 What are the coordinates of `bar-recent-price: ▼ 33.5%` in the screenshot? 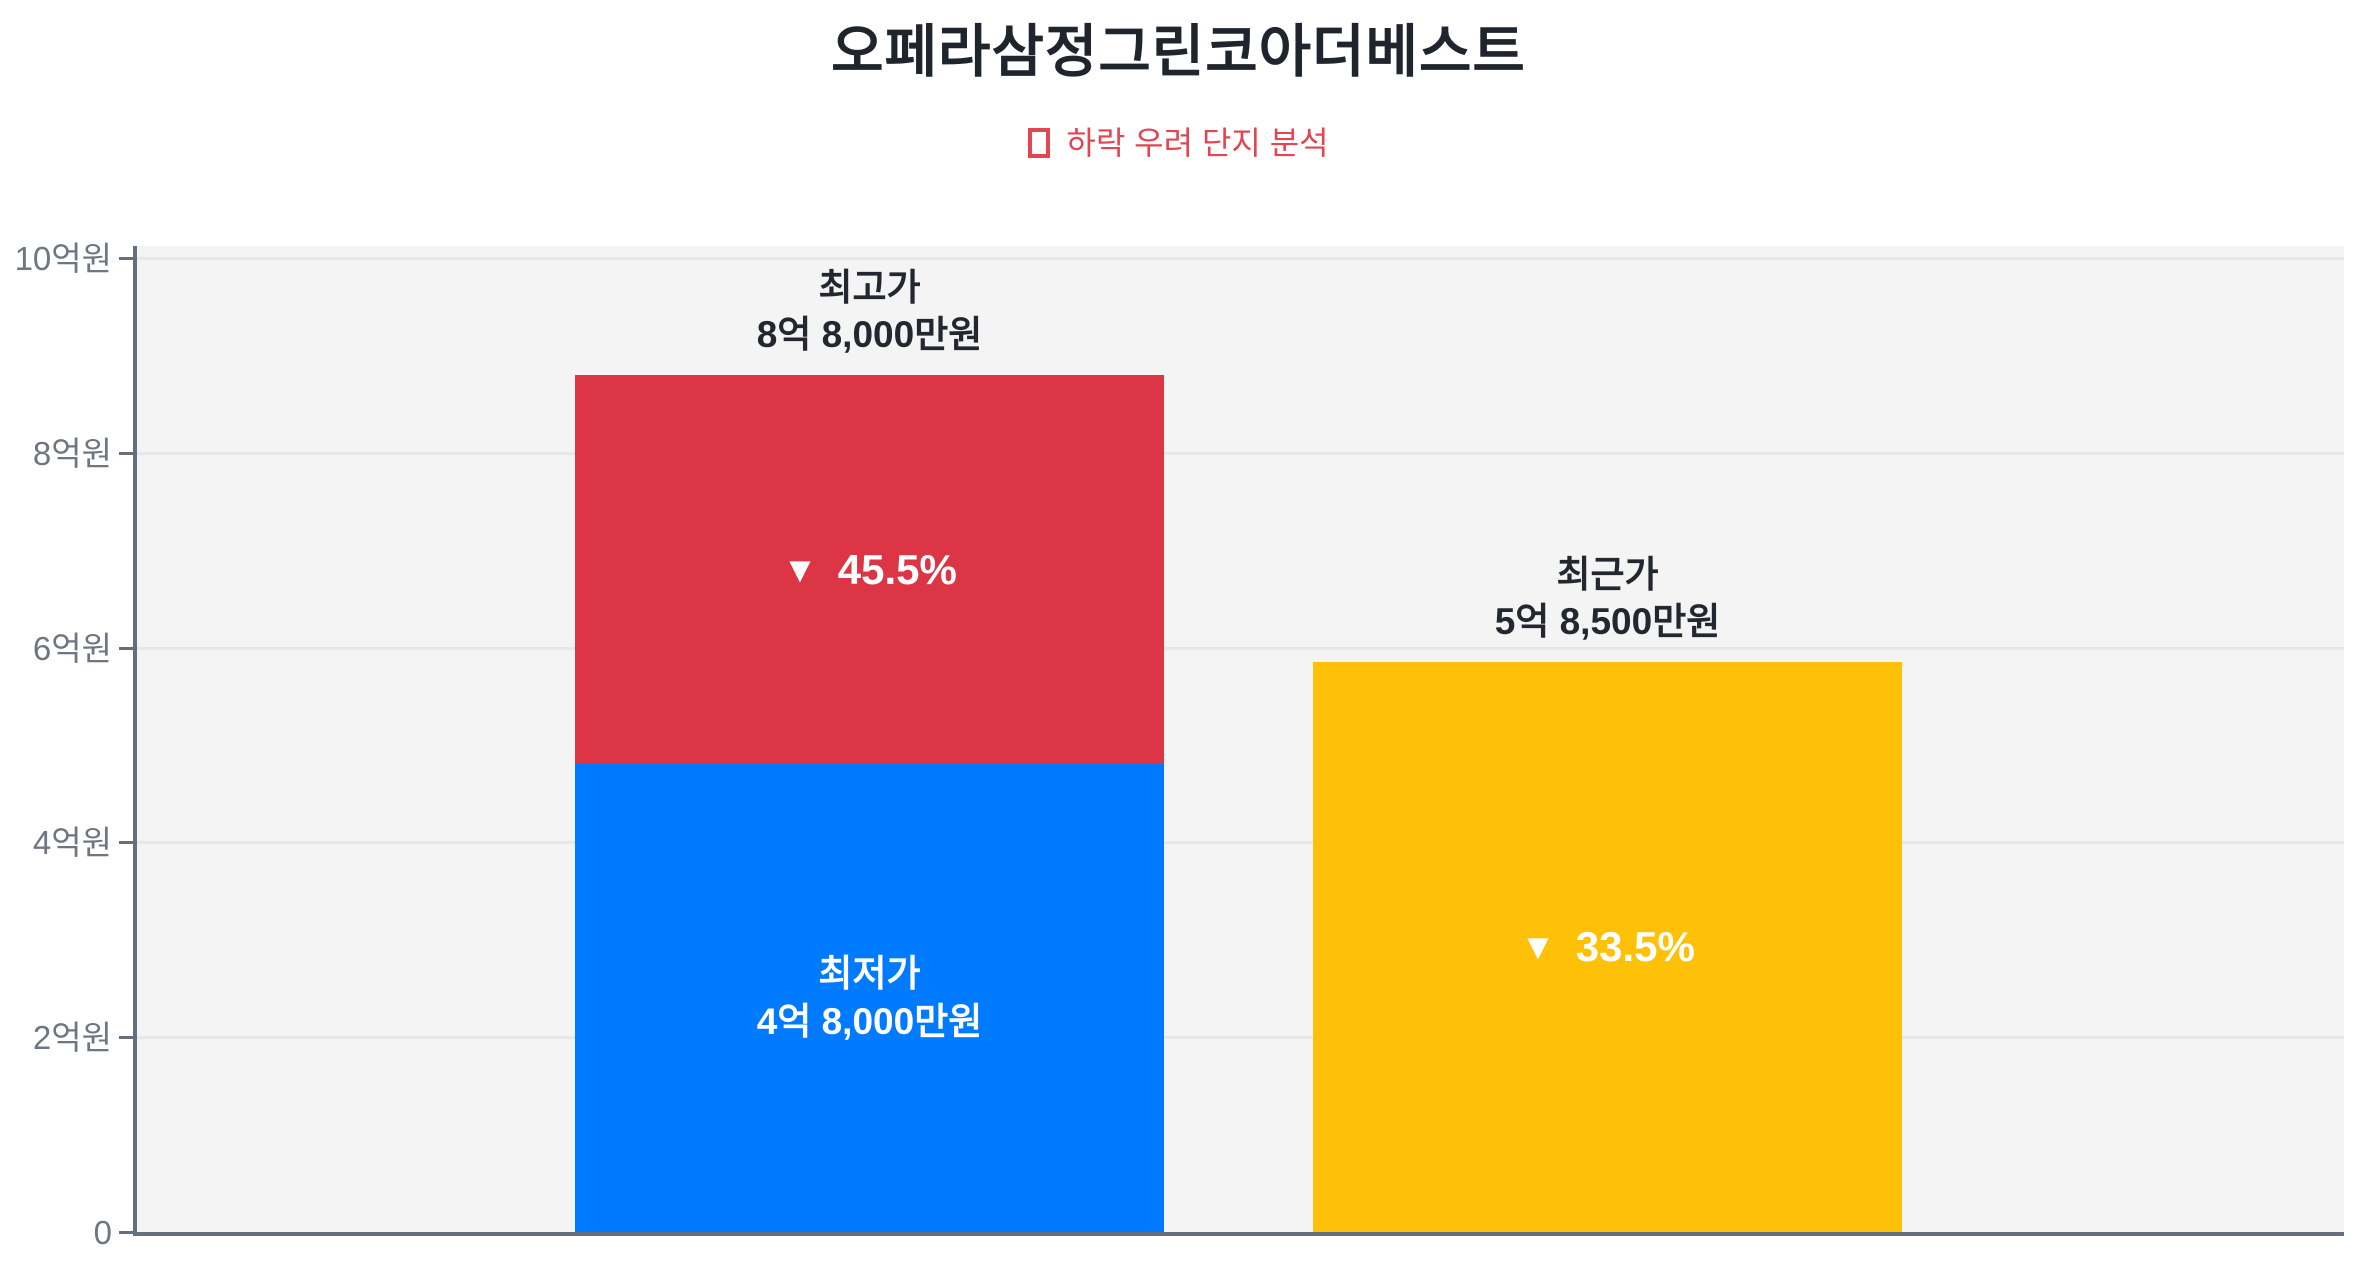 It's located at (1607, 947).